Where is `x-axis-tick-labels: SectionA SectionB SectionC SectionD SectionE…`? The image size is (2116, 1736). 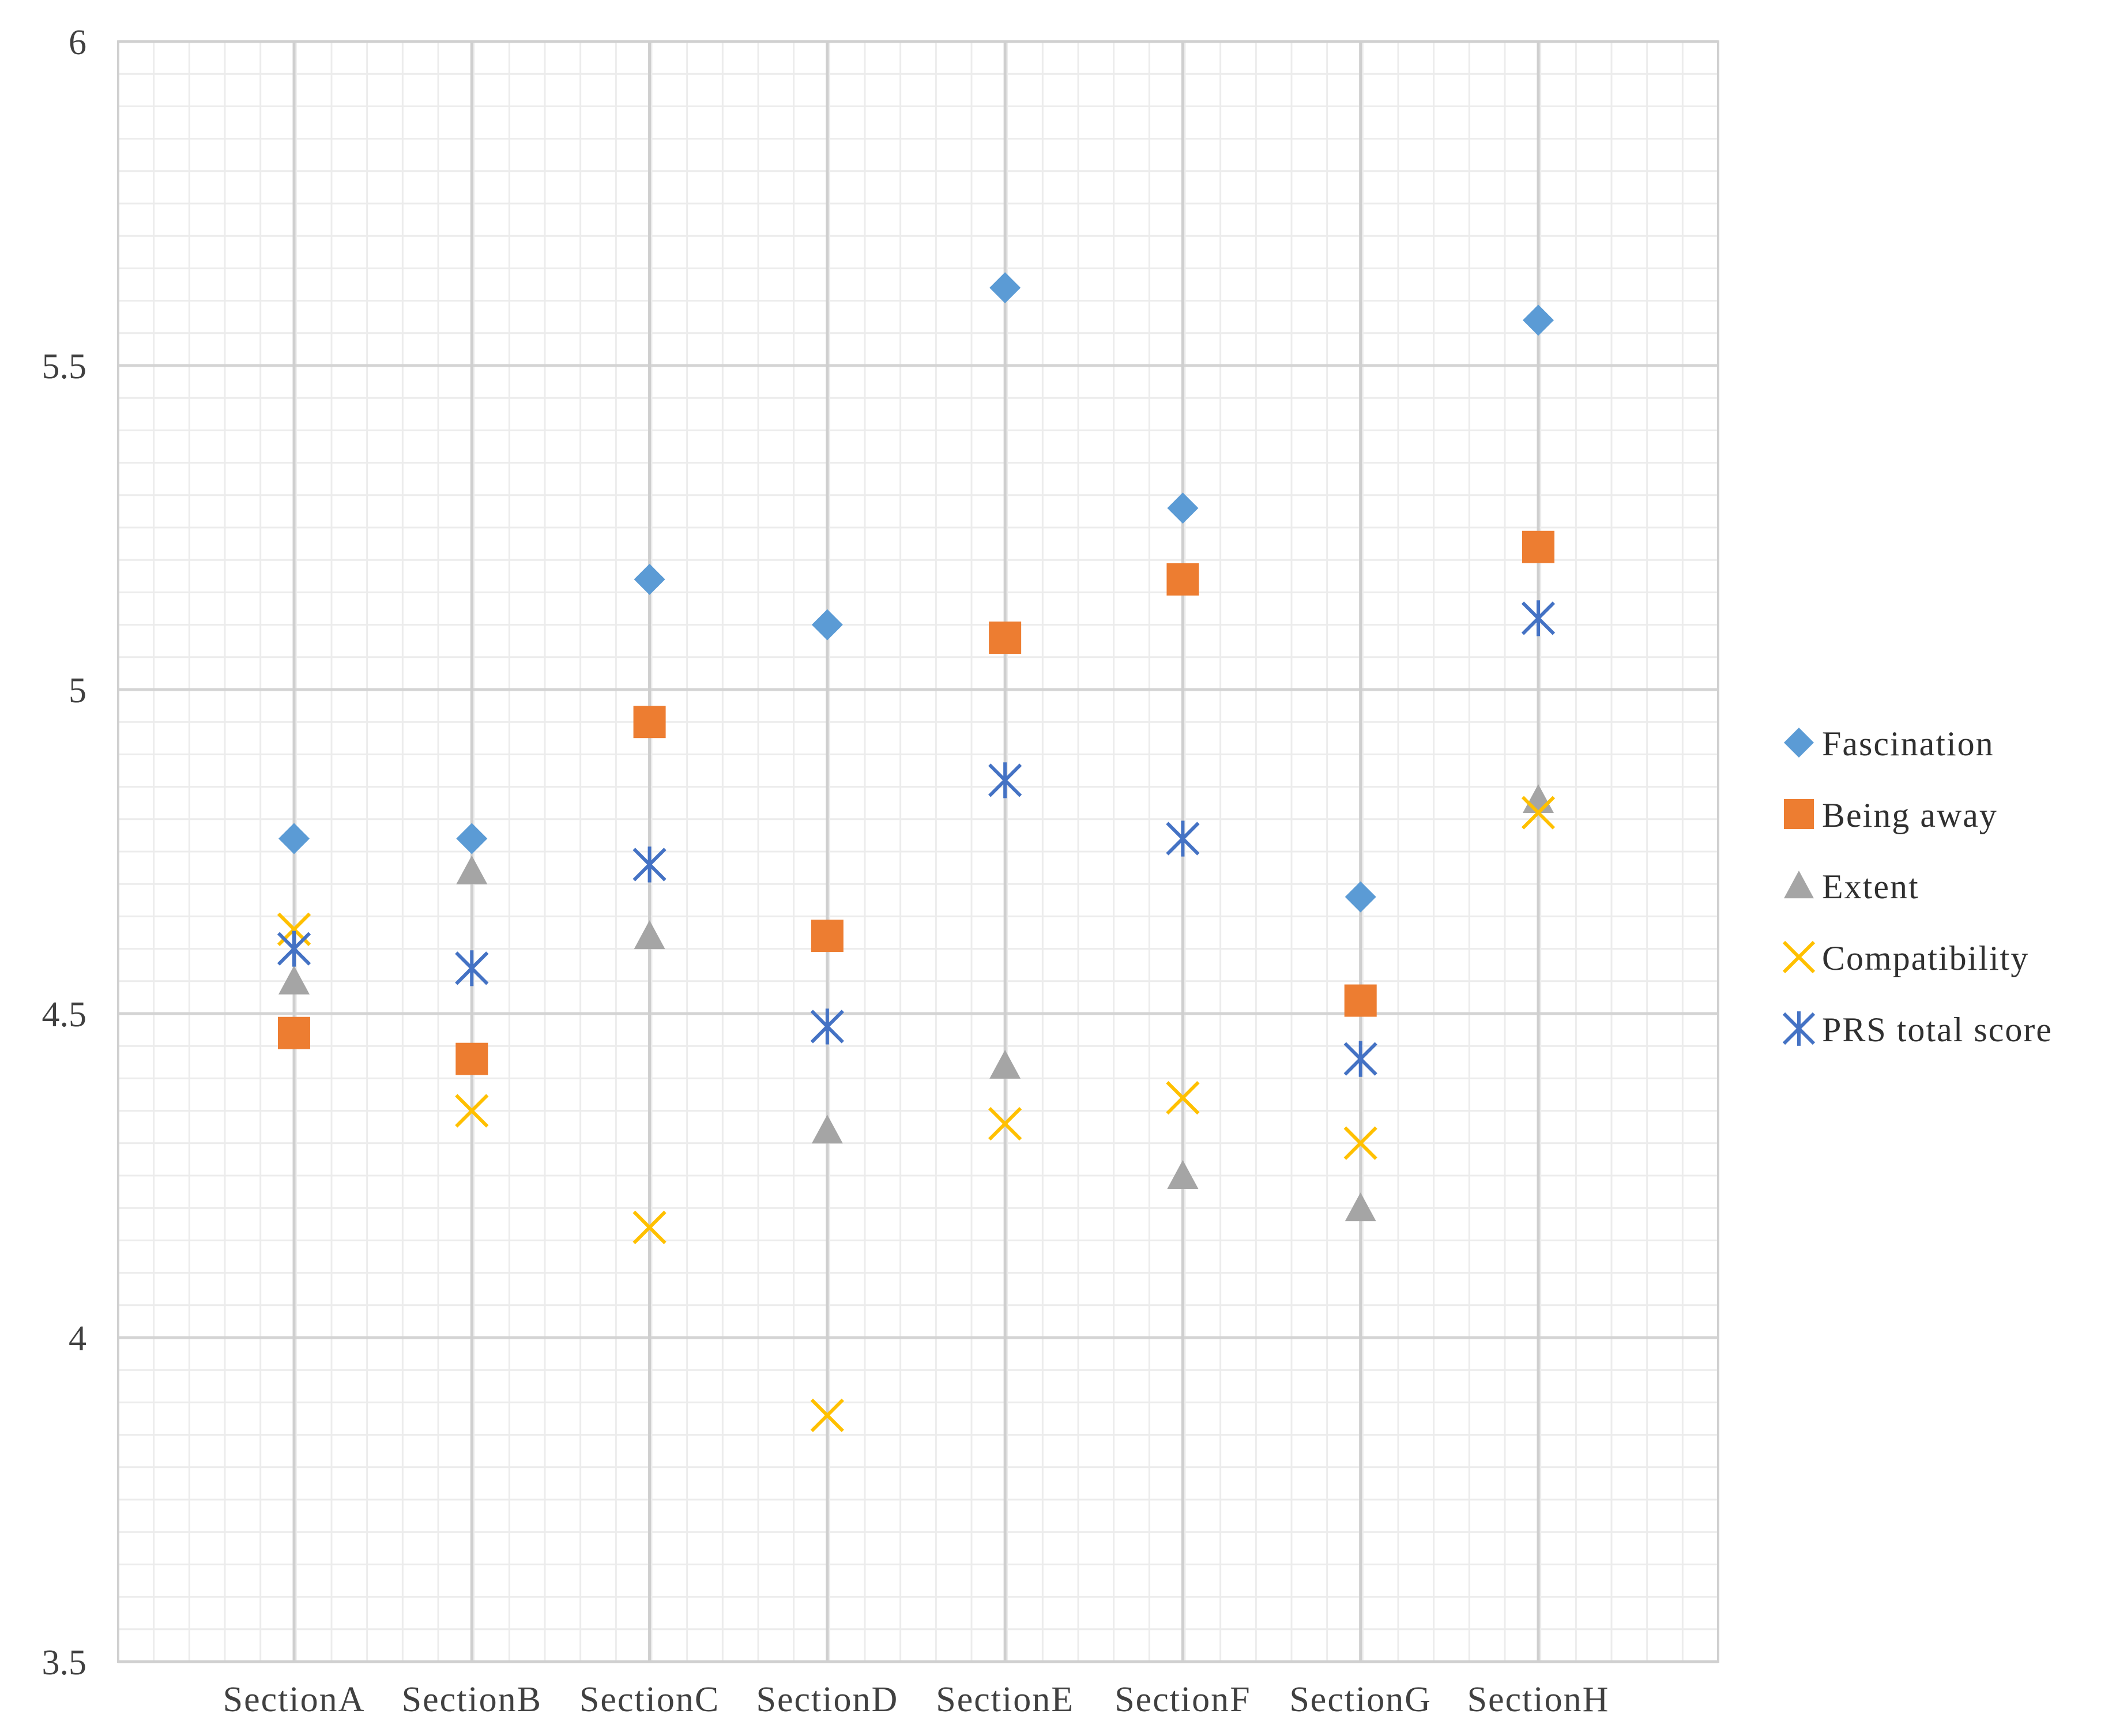 x-axis-tick-labels: SectionA SectionB SectionC SectionD SectionE… is located at coordinates (916, 1699).